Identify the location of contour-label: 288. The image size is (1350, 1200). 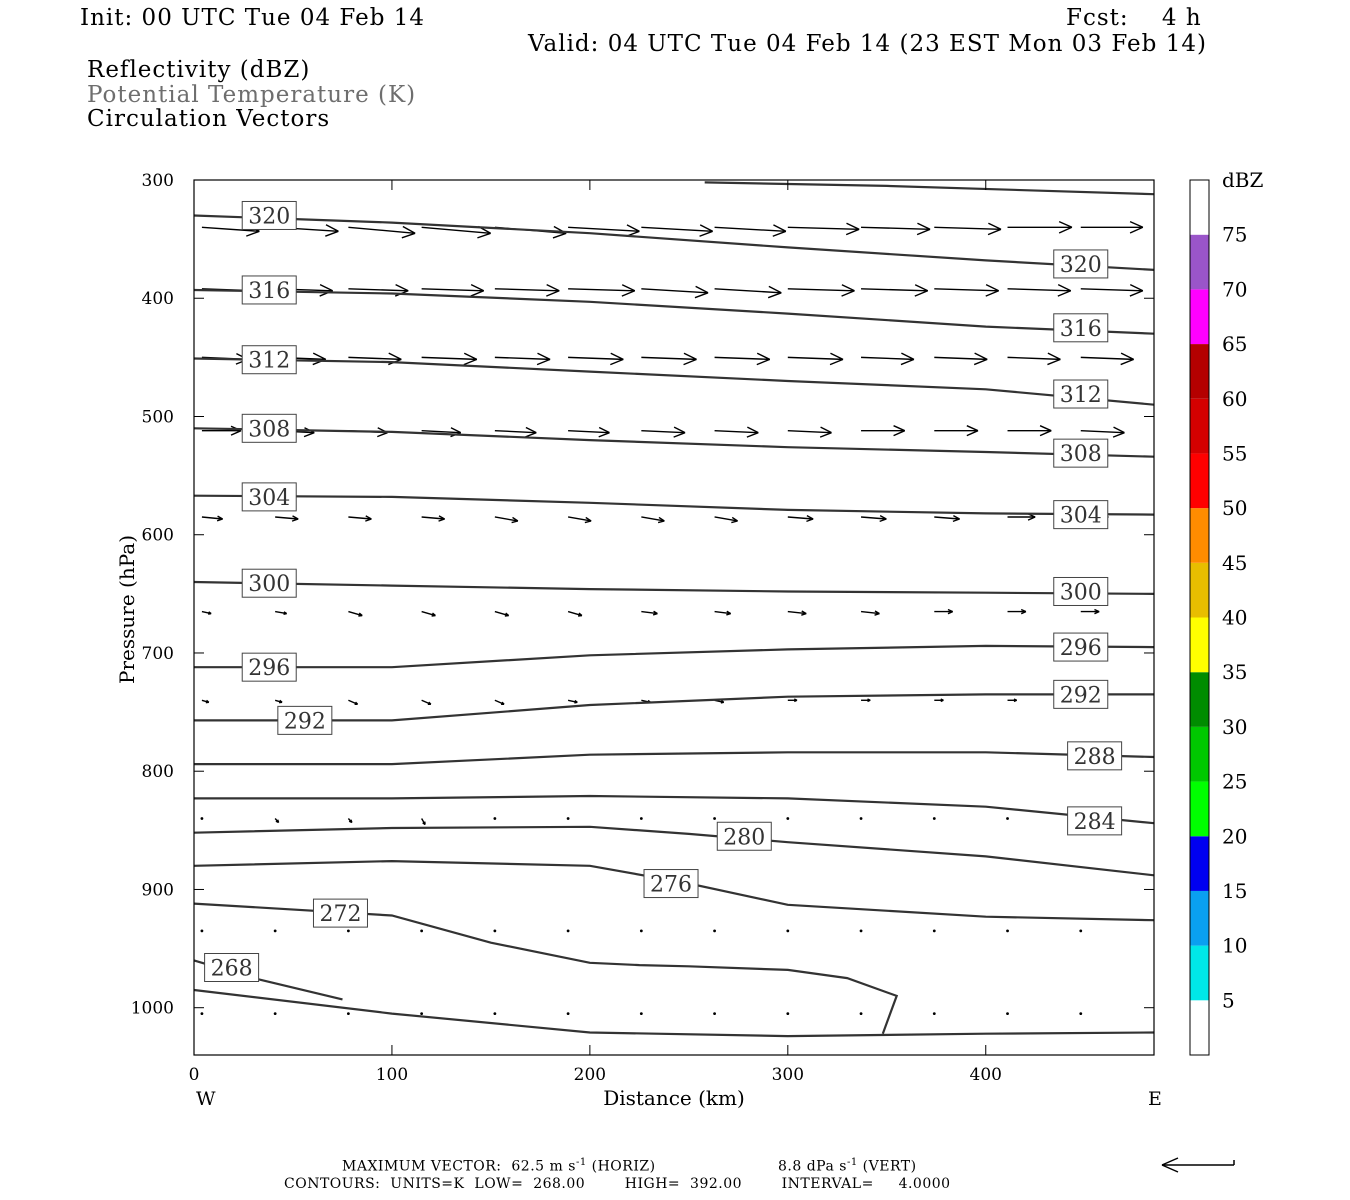
(1095, 757).